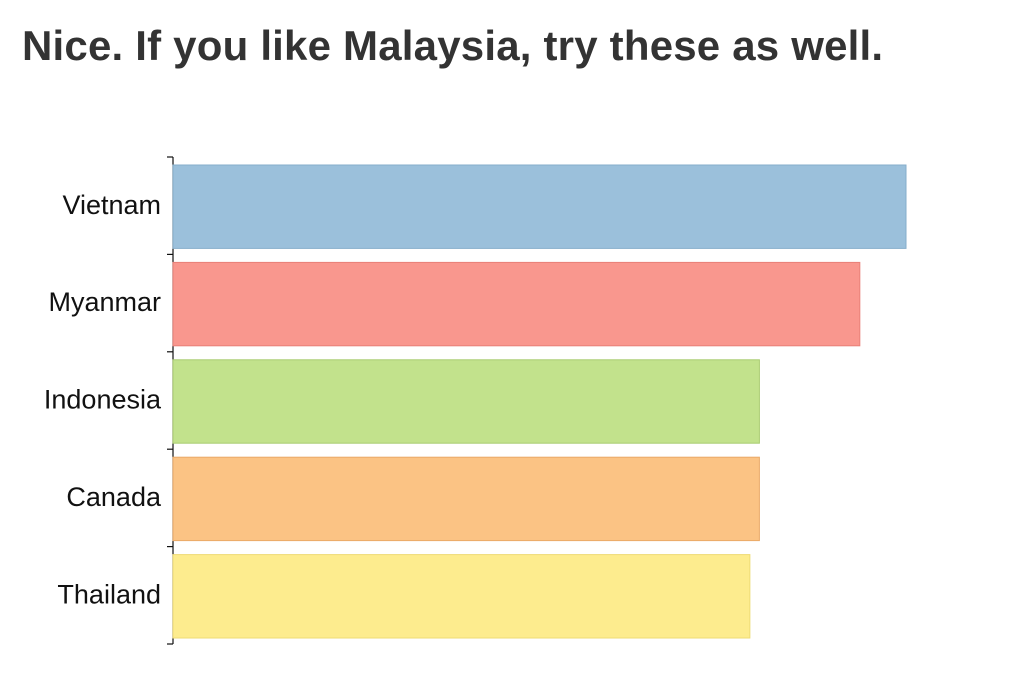 This screenshot has height=677, width=1024. Describe the element at coordinates (170, 400) in the screenshot. I see `y-axis` at that location.